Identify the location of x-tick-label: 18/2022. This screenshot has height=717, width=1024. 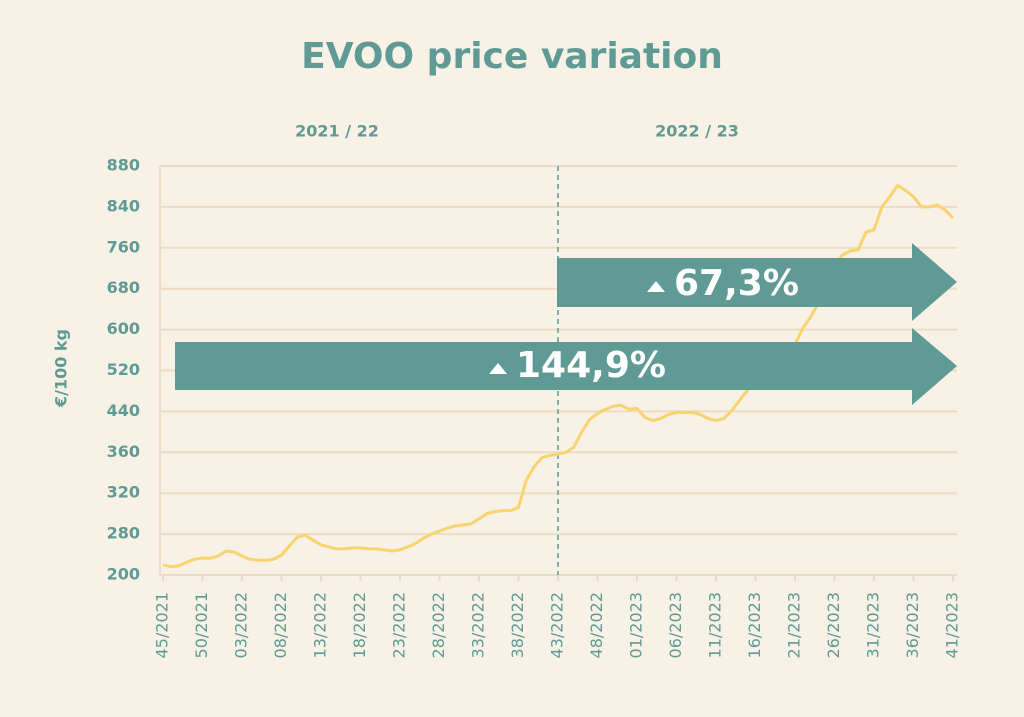
(359, 625).